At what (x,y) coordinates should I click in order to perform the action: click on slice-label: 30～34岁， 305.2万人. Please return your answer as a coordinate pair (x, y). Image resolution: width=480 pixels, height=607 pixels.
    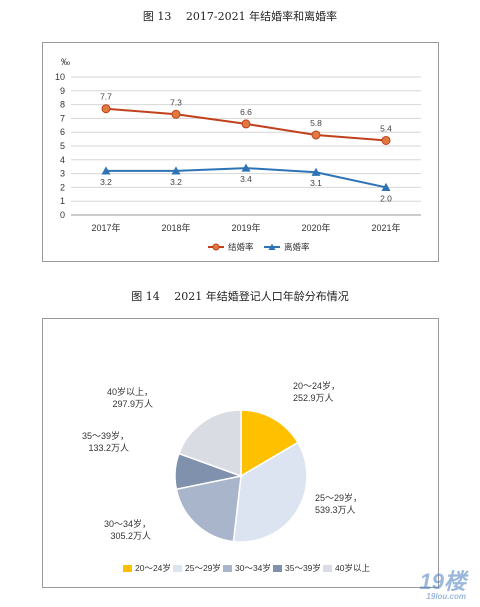
    Looking at the image, I should click on (127, 529).